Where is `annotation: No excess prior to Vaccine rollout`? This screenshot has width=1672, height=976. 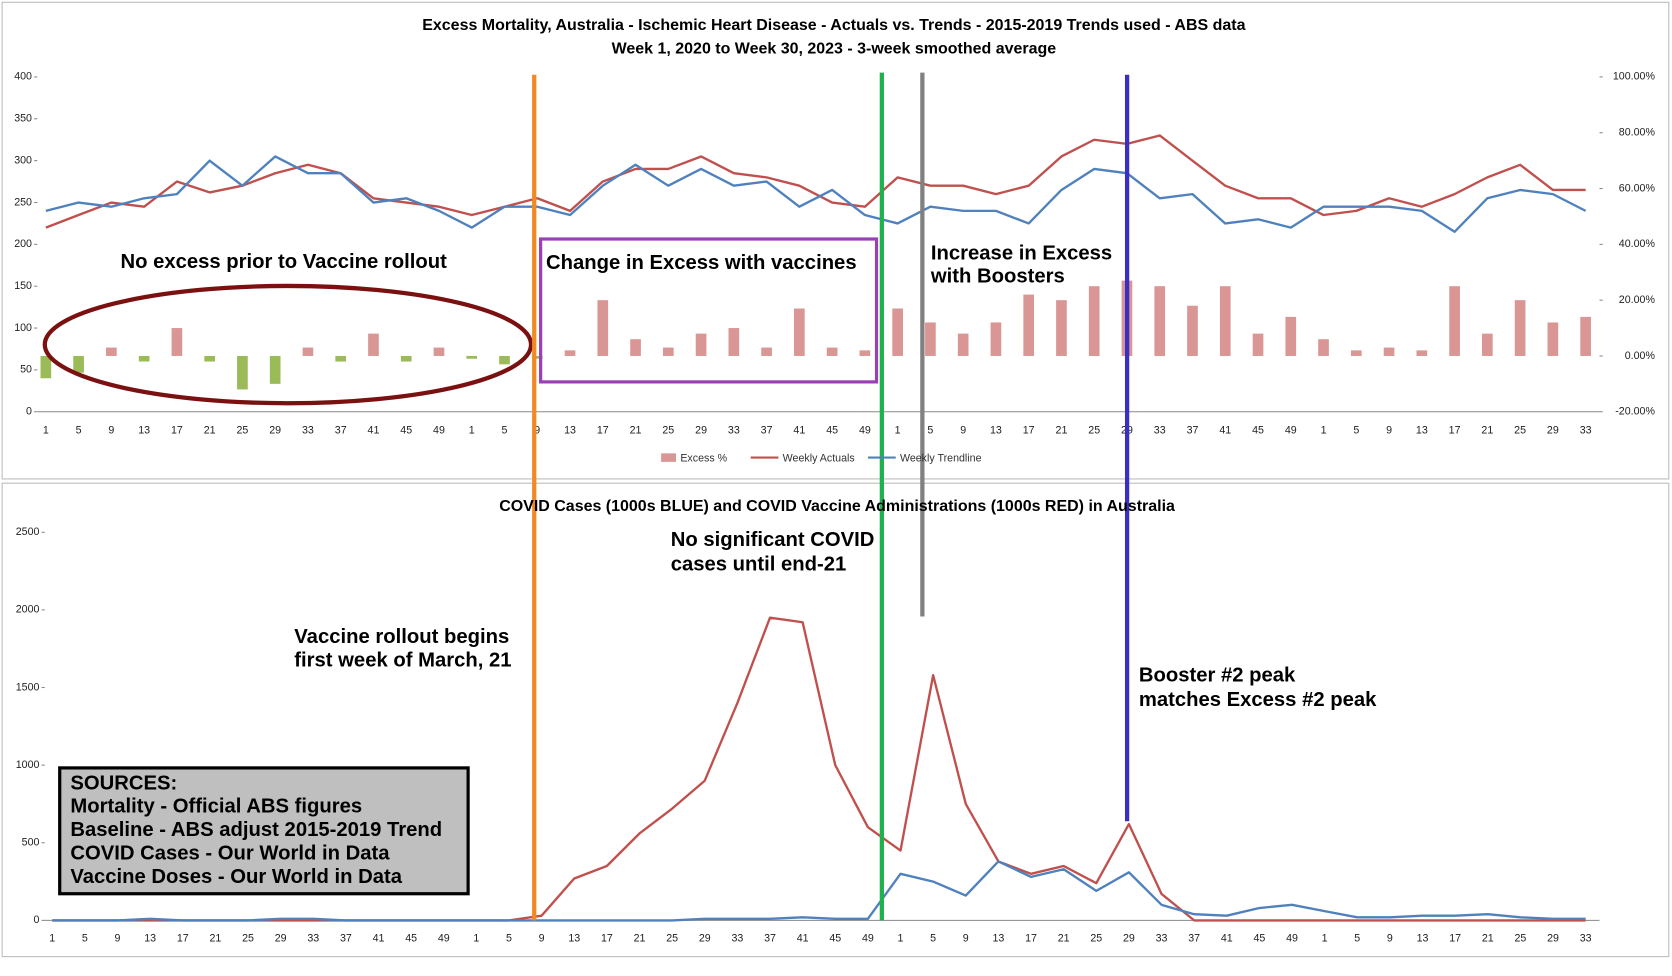 annotation: No excess prior to Vaccine rollout is located at coordinates (283, 262).